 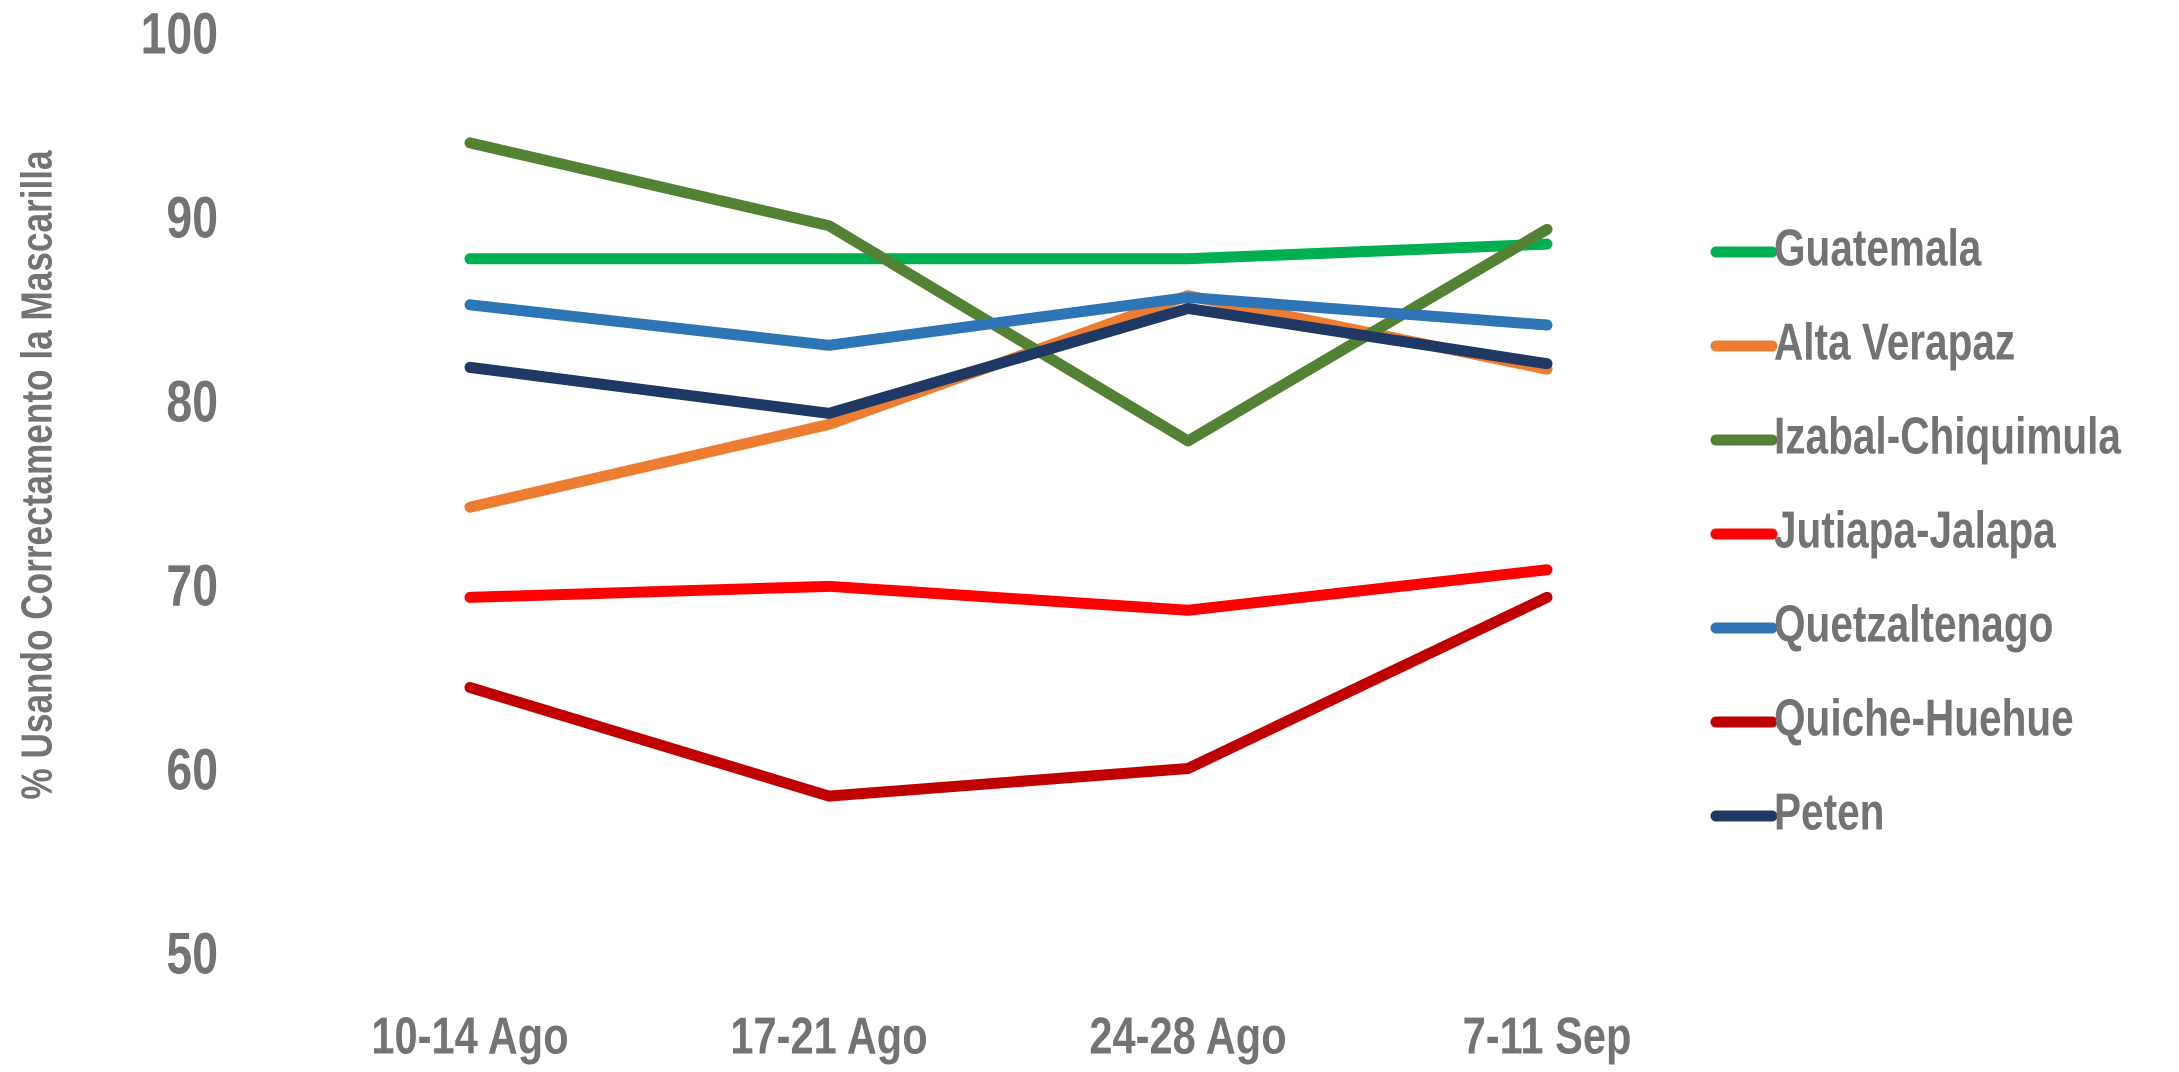 What do you see at coordinates (37, 475) in the screenshot?
I see `y-axis-title: % Usando Correctamento la Mascarilla` at bounding box center [37, 475].